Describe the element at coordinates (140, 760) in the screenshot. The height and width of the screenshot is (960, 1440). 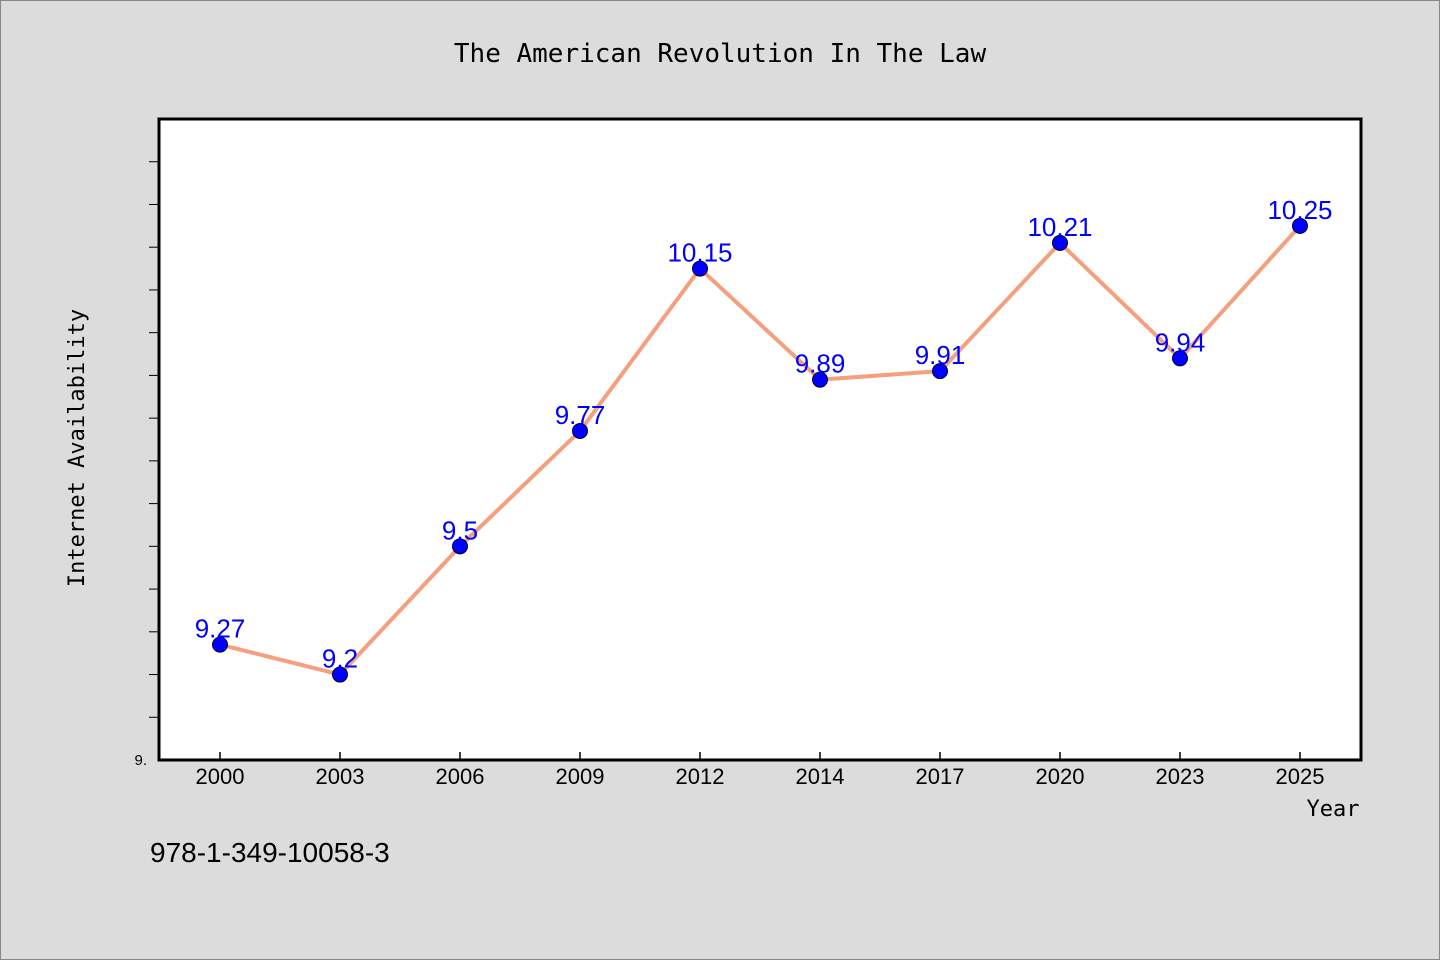
I see `y-tick-label: 9.` at that location.